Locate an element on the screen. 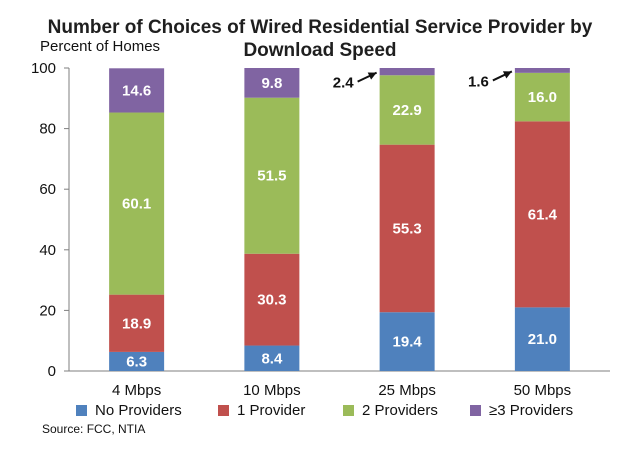 The height and width of the screenshot is (449, 640). y-tick-label: 100 is located at coordinates (43, 68).